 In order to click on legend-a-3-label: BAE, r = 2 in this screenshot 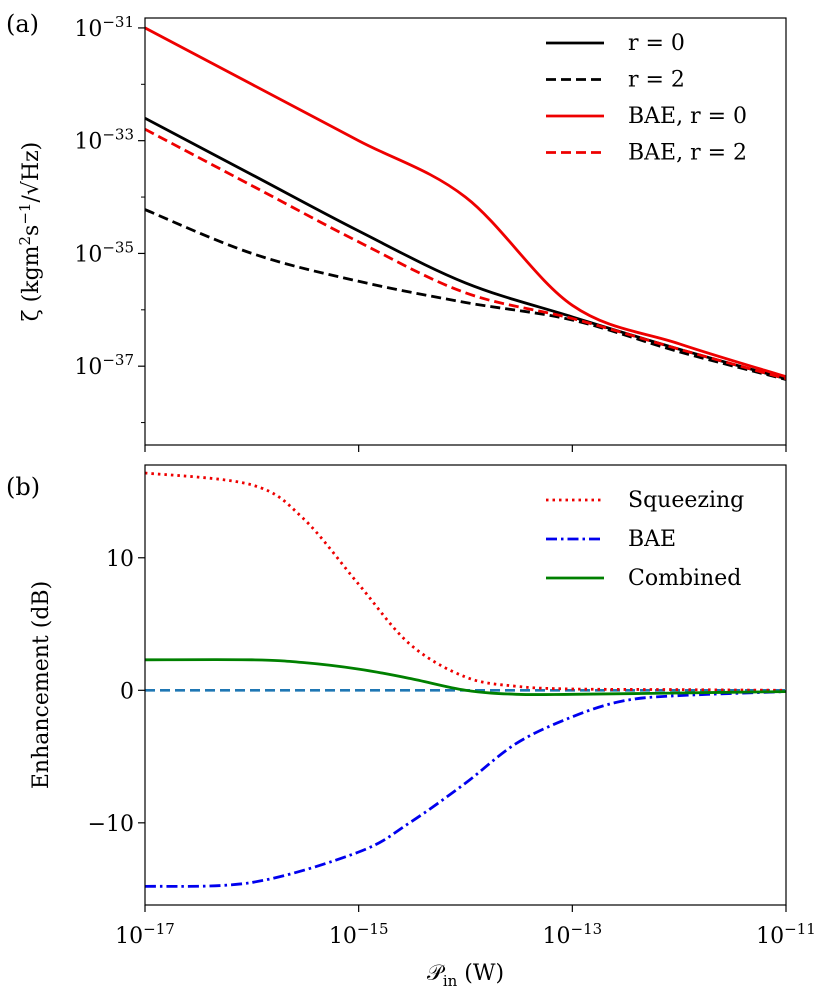, I will do `click(687, 153)`.